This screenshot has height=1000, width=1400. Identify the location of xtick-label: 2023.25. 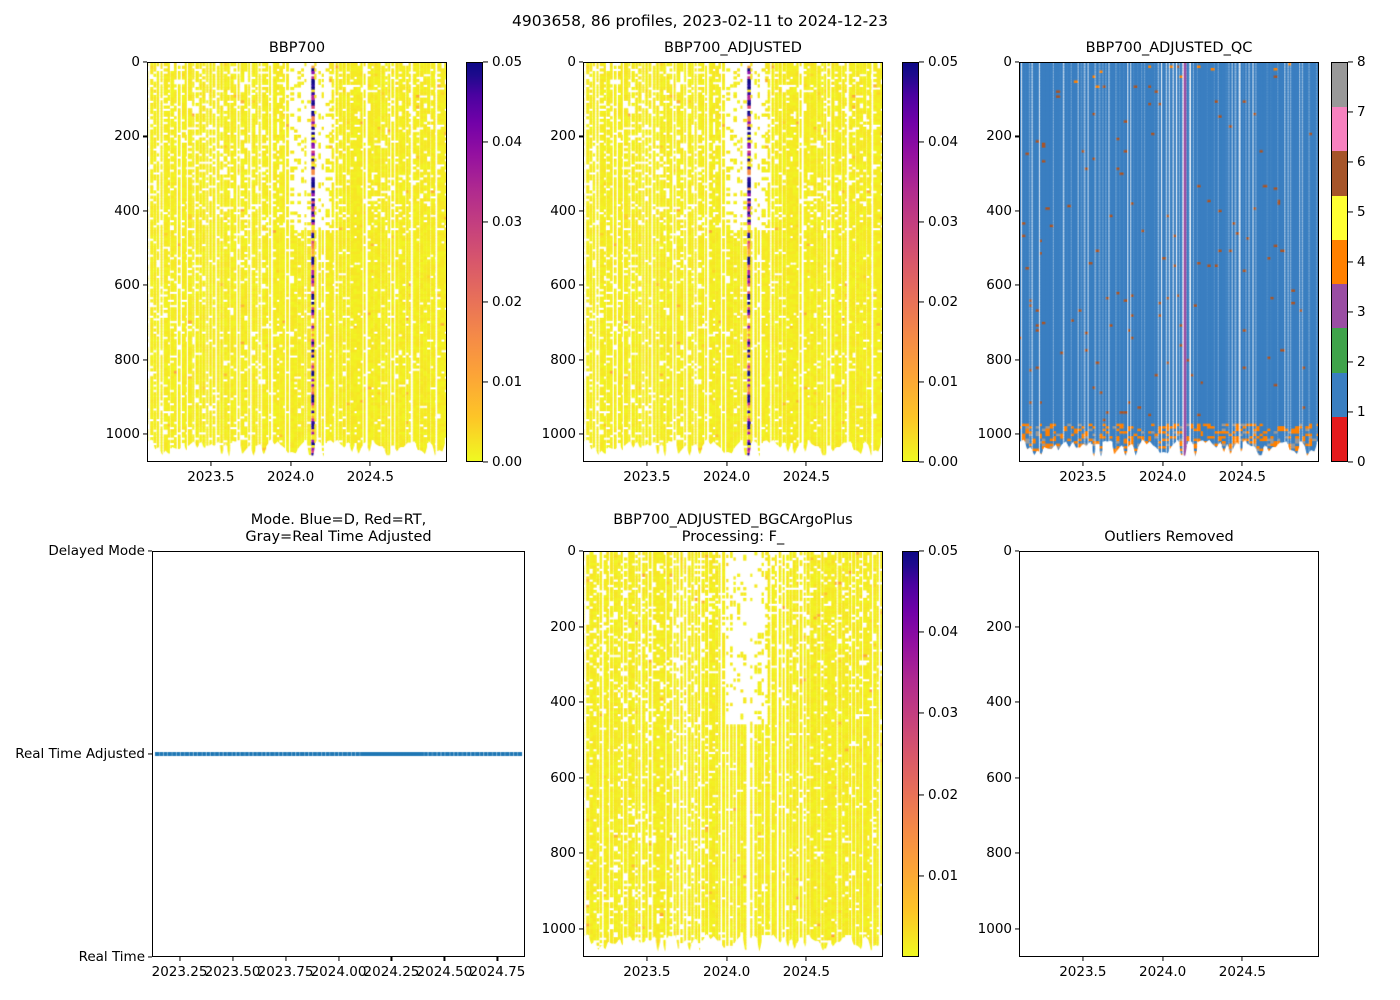
(179, 972).